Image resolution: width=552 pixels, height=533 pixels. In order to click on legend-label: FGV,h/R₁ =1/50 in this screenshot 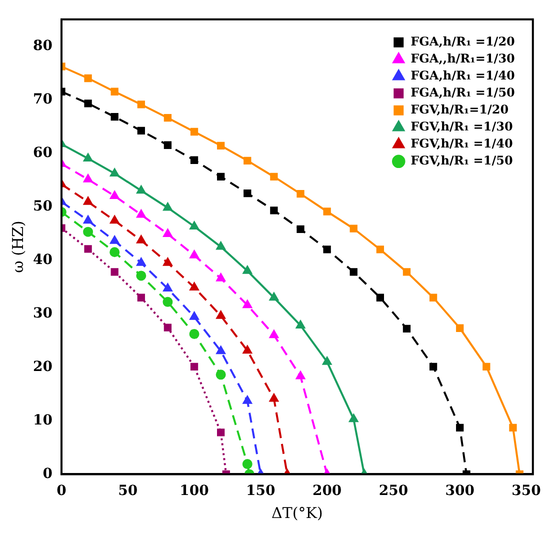, I will do `click(461, 161)`.